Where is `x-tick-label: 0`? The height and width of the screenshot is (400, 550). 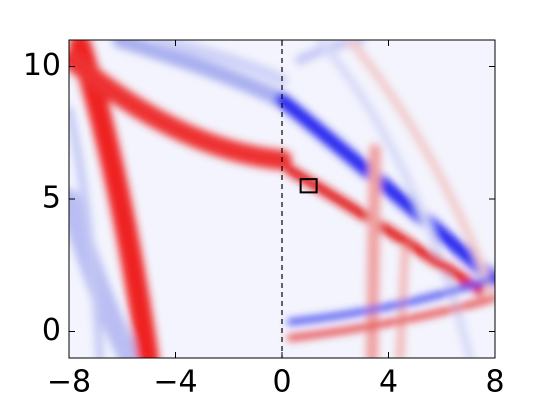
x-tick-label: 0 is located at coordinates (281, 382).